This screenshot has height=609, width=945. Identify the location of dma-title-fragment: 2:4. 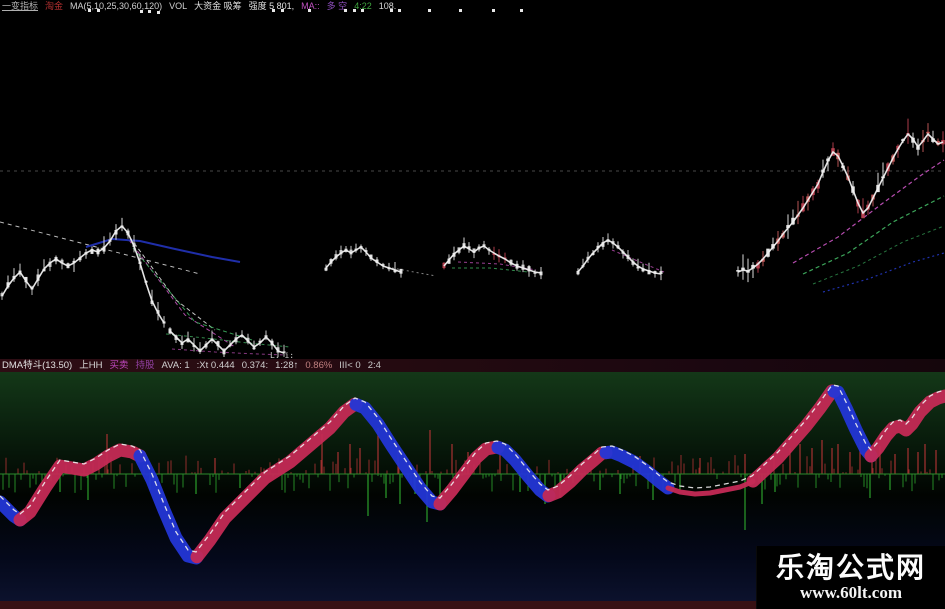
(374, 365).